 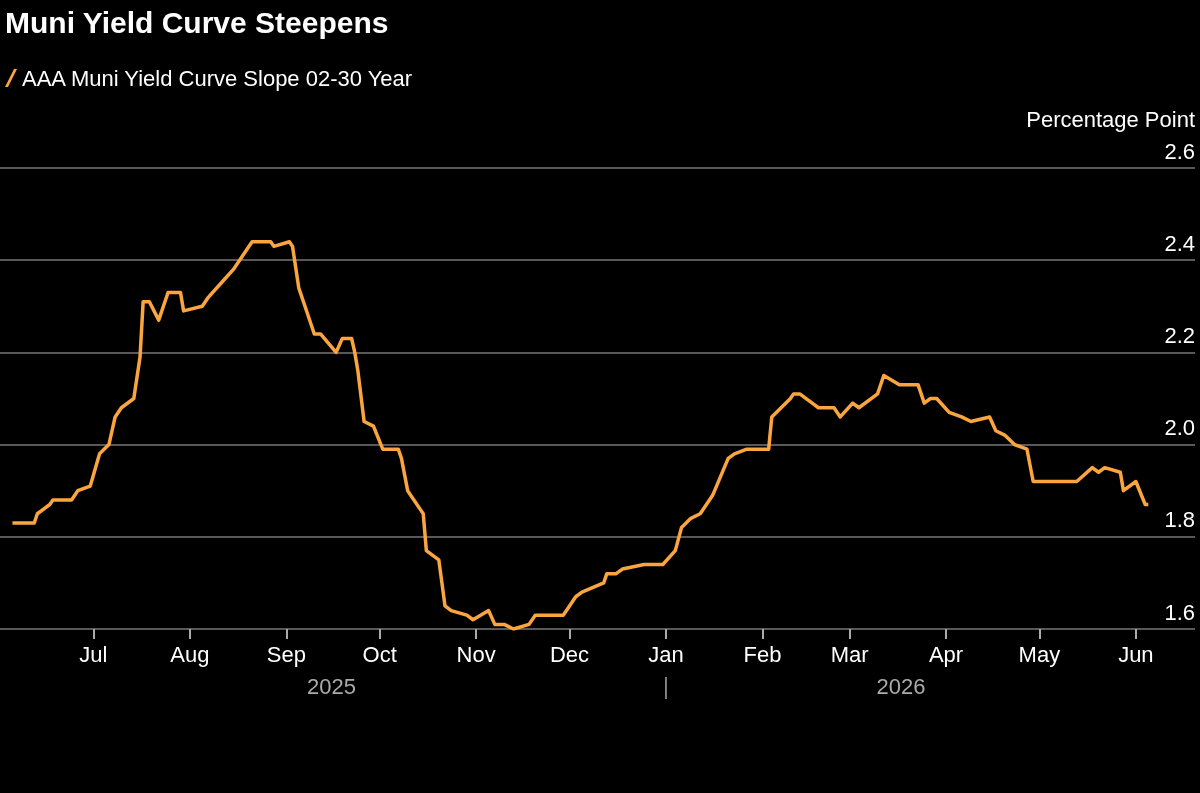 What do you see at coordinates (1179, 335) in the screenshot?
I see `y-tick-label: 2.2` at bounding box center [1179, 335].